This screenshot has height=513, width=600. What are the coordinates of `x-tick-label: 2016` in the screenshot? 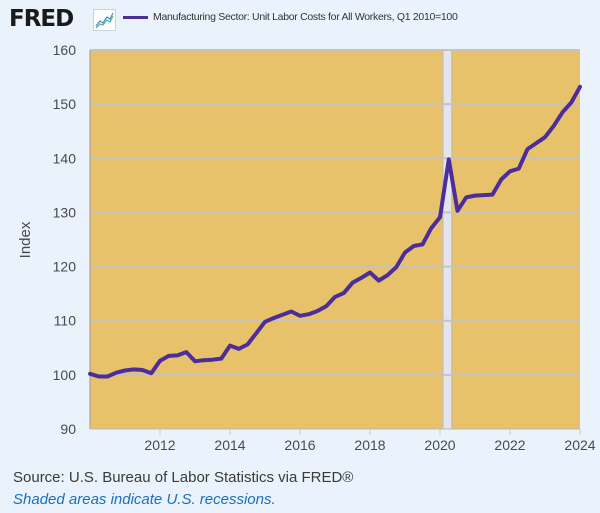 It's located at (299, 445).